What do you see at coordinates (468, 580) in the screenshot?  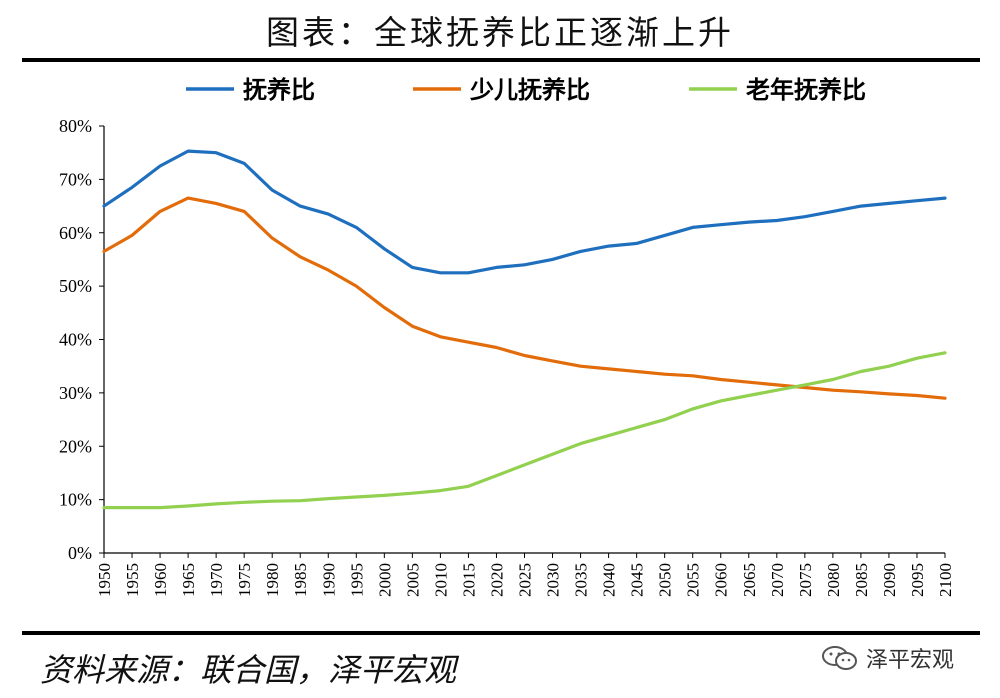 I see `x-tick-label: 2015` at bounding box center [468, 580].